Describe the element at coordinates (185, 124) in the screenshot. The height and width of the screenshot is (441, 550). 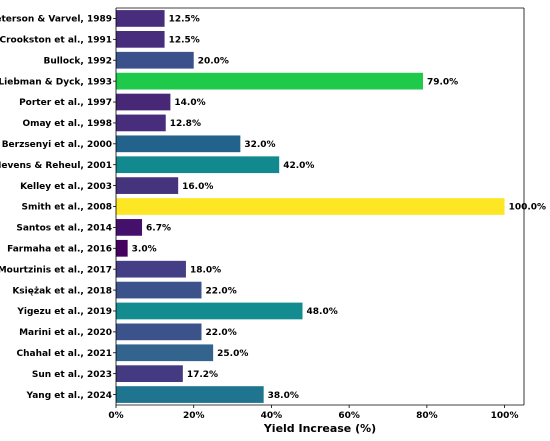
I see `value-label-5: 12.8%` at that location.